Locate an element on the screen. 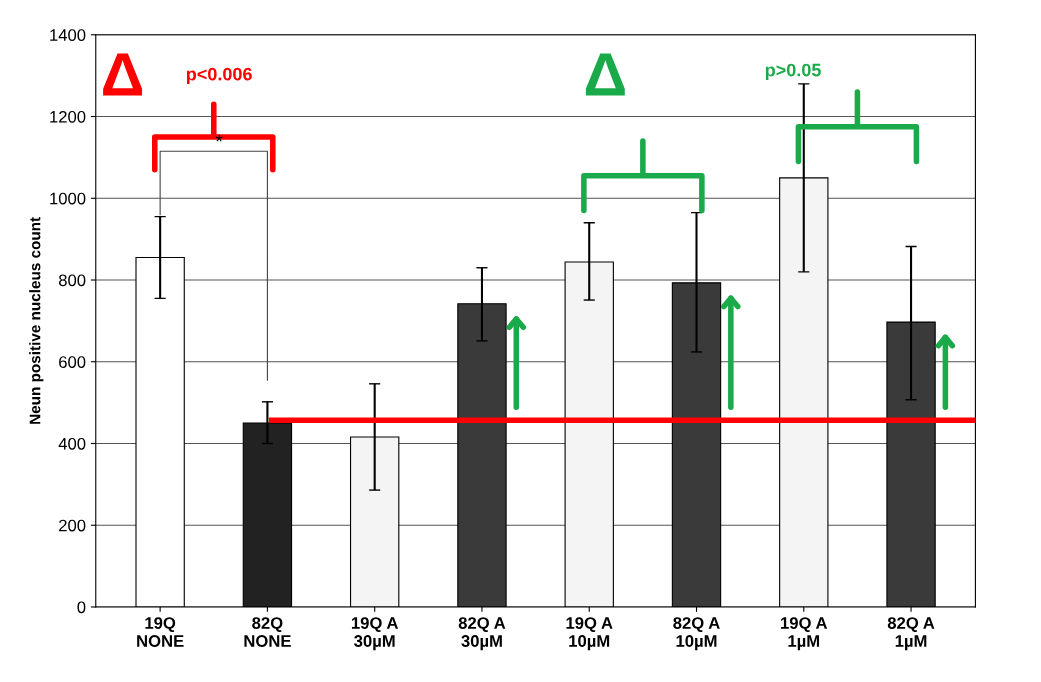 This screenshot has width=1041, height=682. y-tick-label: 1400 is located at coordinates (68, 35).